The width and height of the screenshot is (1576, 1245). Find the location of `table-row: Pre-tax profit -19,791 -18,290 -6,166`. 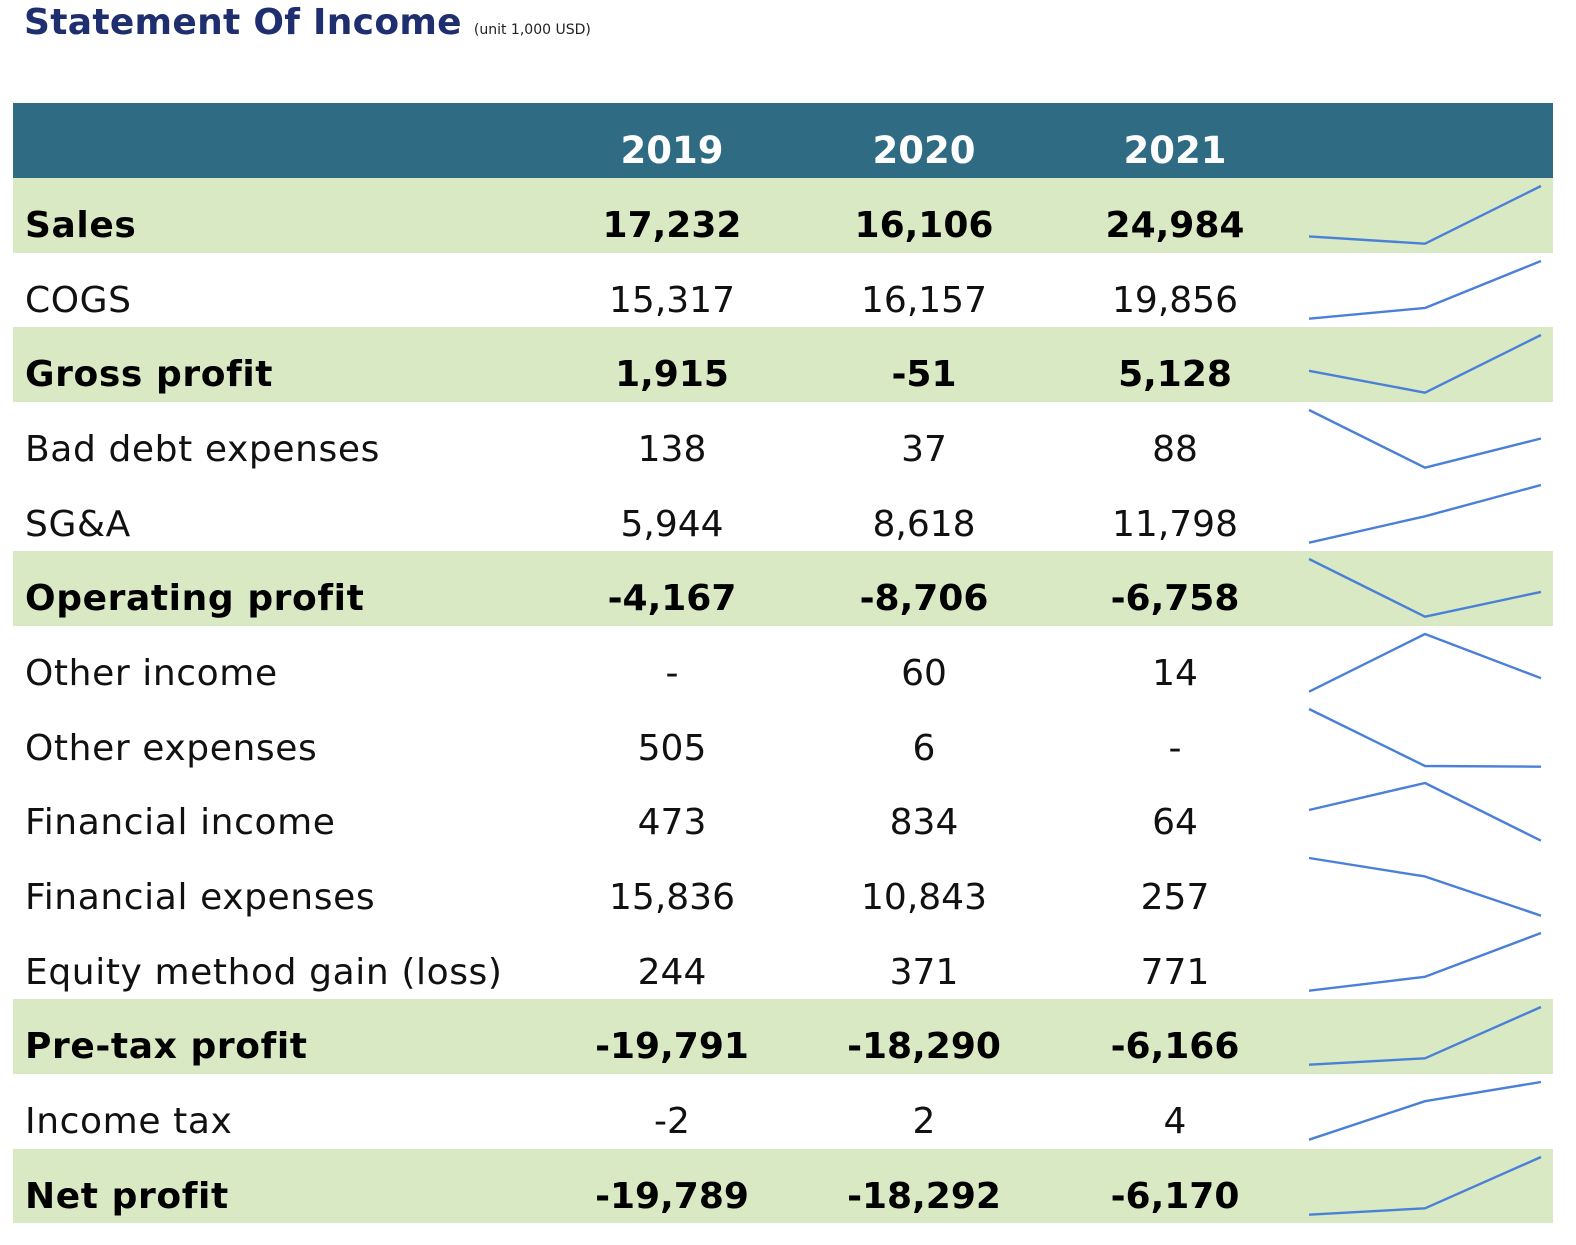

table-row: Pre-tax profit -19,791 -18,290 -6,166 is located at coordinates (783, 1036).